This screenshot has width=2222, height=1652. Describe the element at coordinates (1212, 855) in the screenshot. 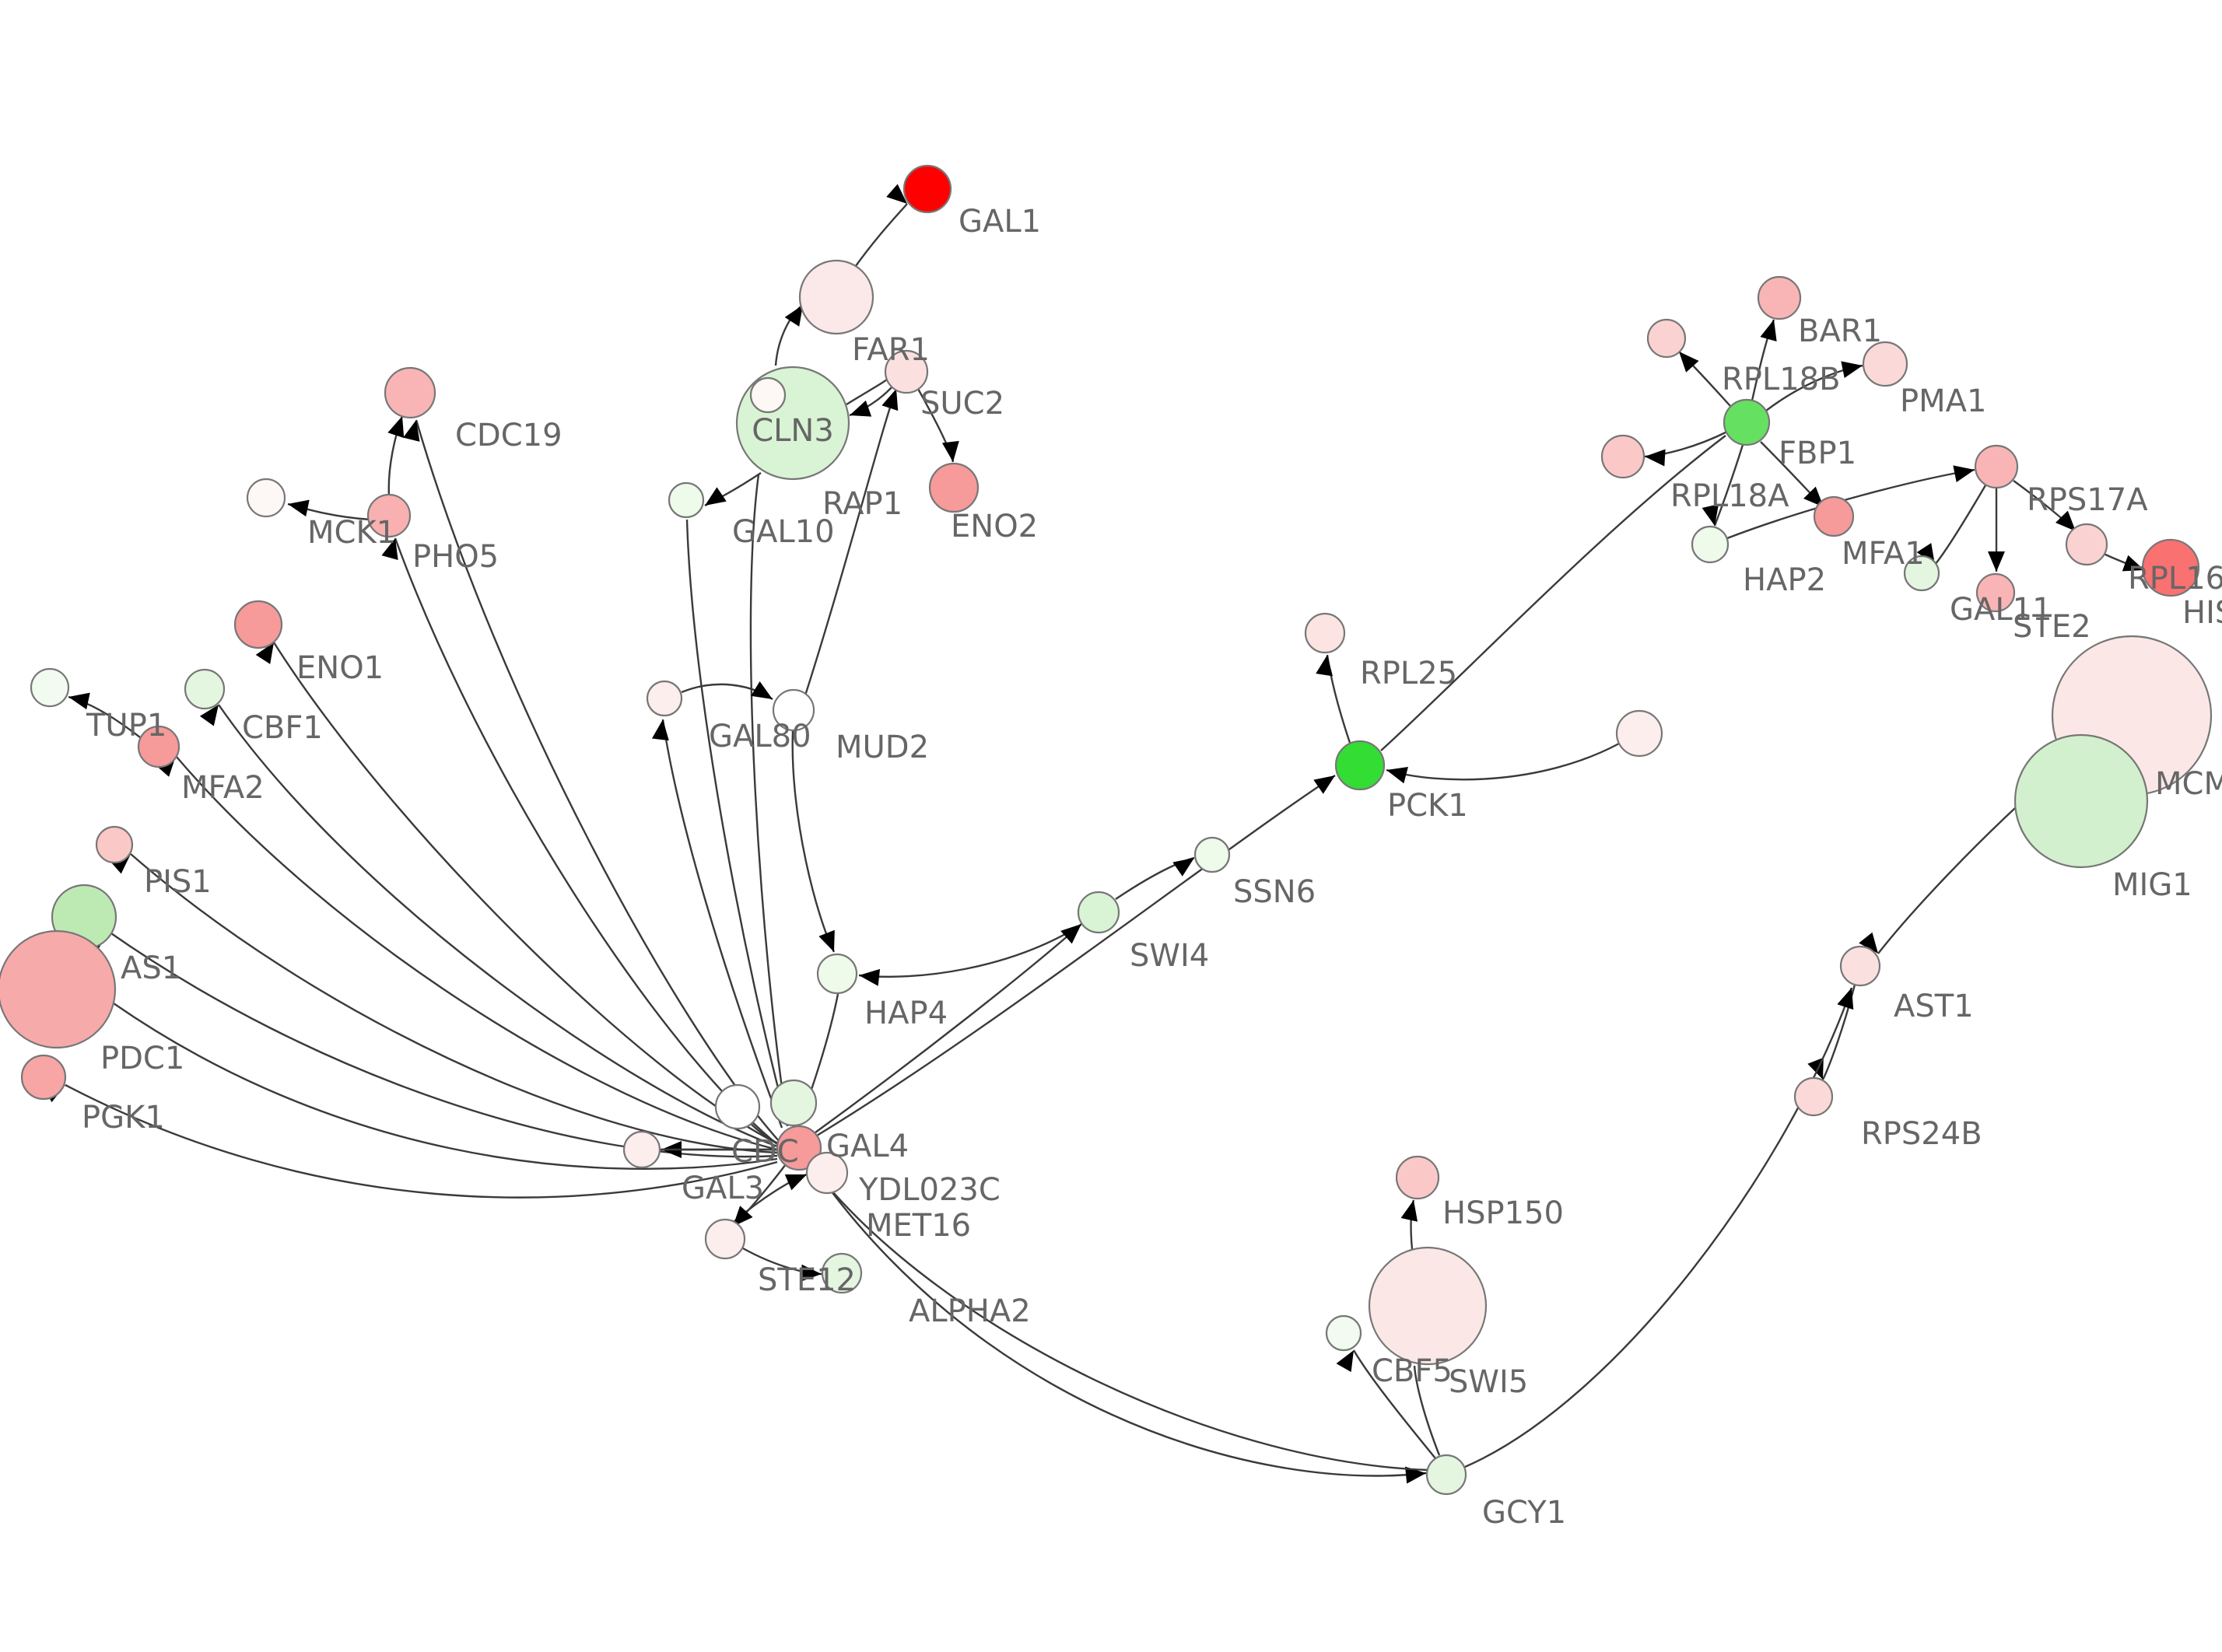

I see `node-ssn6` at that location.